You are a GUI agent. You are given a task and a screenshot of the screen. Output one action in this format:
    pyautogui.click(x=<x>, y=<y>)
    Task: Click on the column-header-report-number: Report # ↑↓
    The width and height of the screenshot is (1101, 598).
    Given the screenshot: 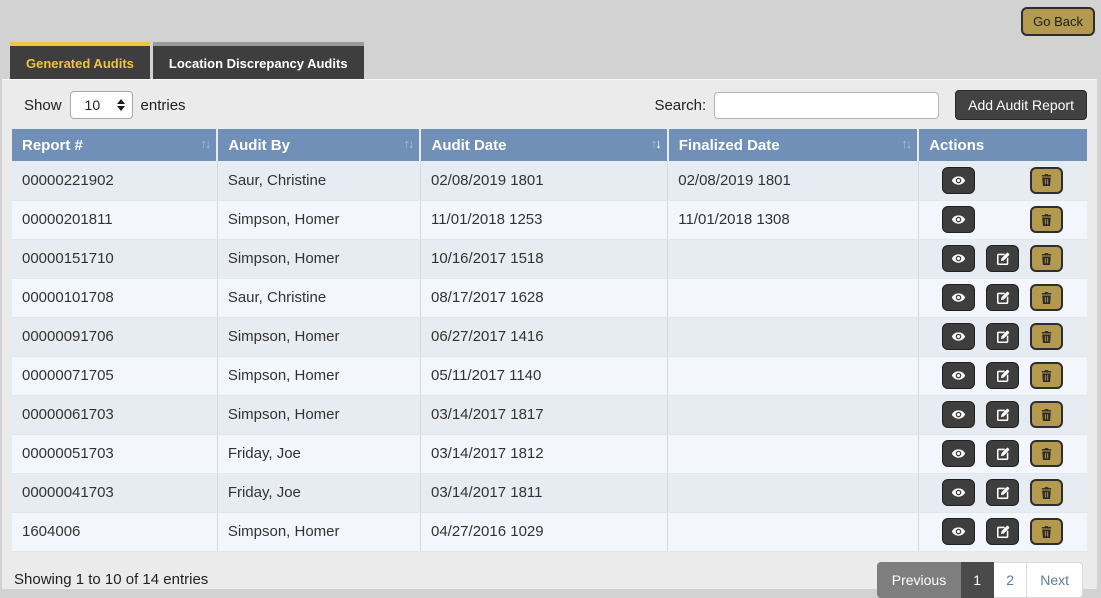 What is the action you would take?
    pyautogui.click(x=115, y=145)
    